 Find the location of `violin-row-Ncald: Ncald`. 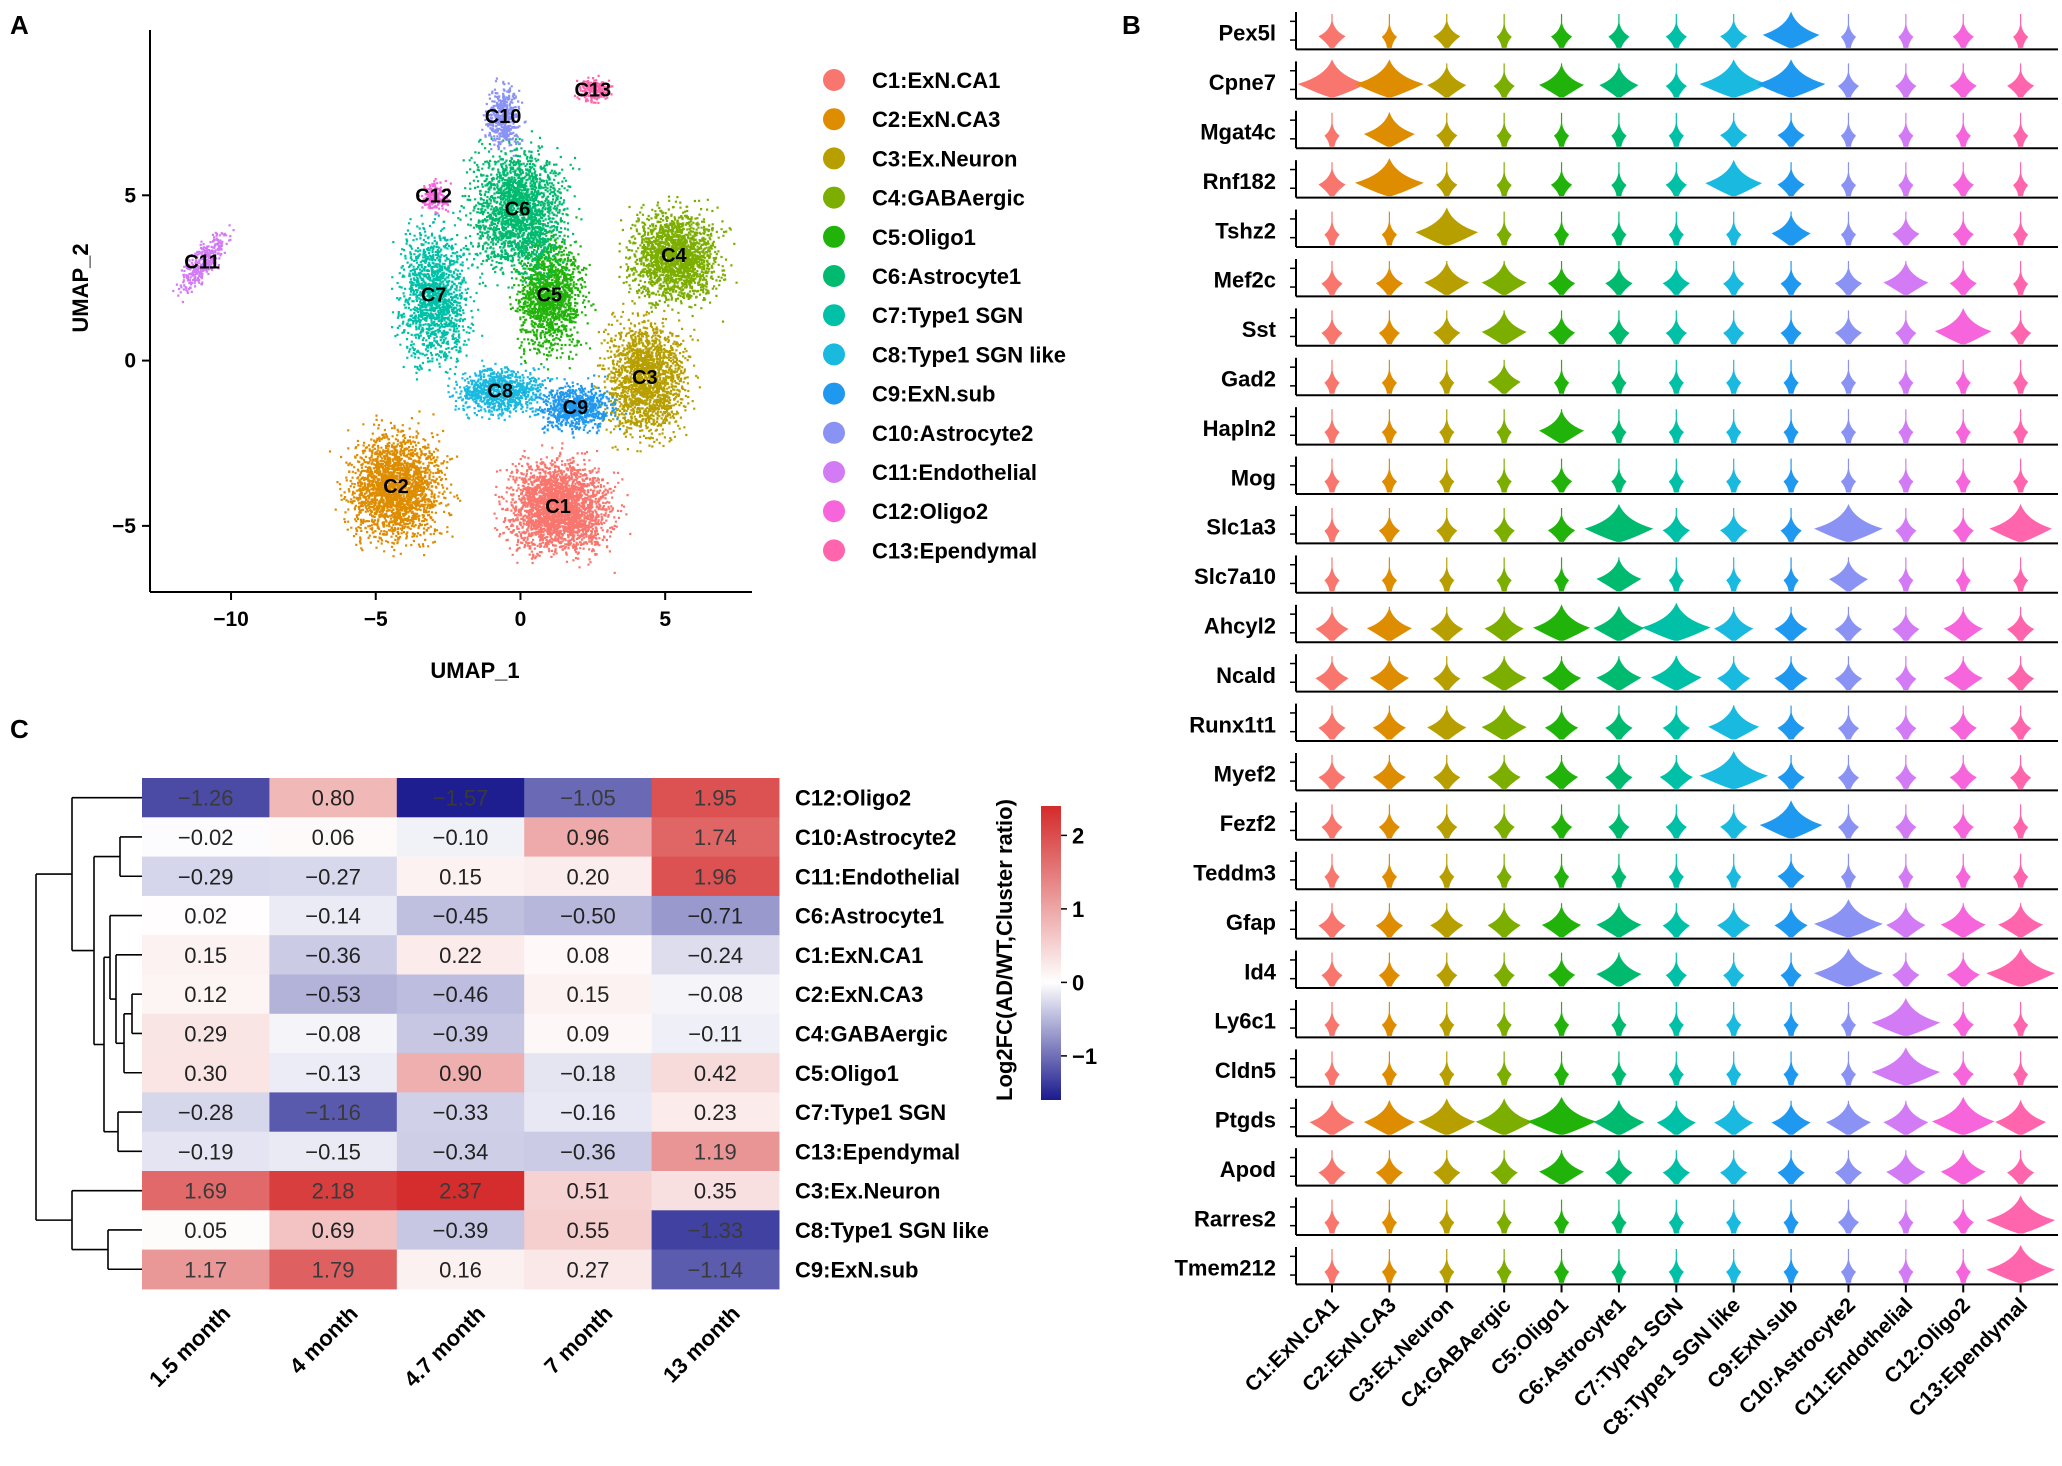

violin-row-Ncald: Ncald is located at coordinates (1637, 673).